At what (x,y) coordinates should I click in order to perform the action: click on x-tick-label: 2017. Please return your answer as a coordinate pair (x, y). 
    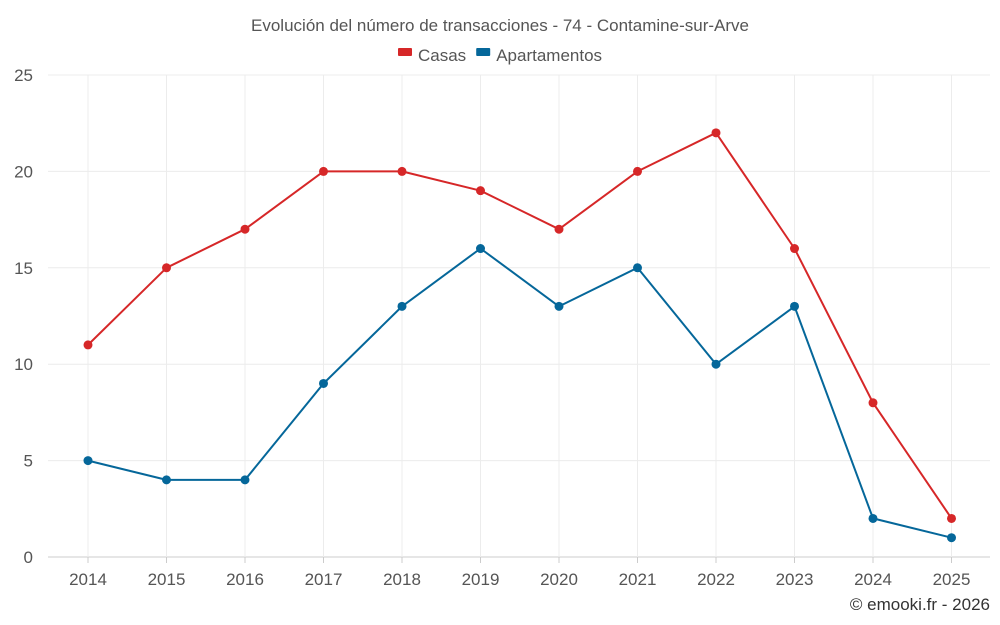
    Looking at the image, I should click on (324, 579).